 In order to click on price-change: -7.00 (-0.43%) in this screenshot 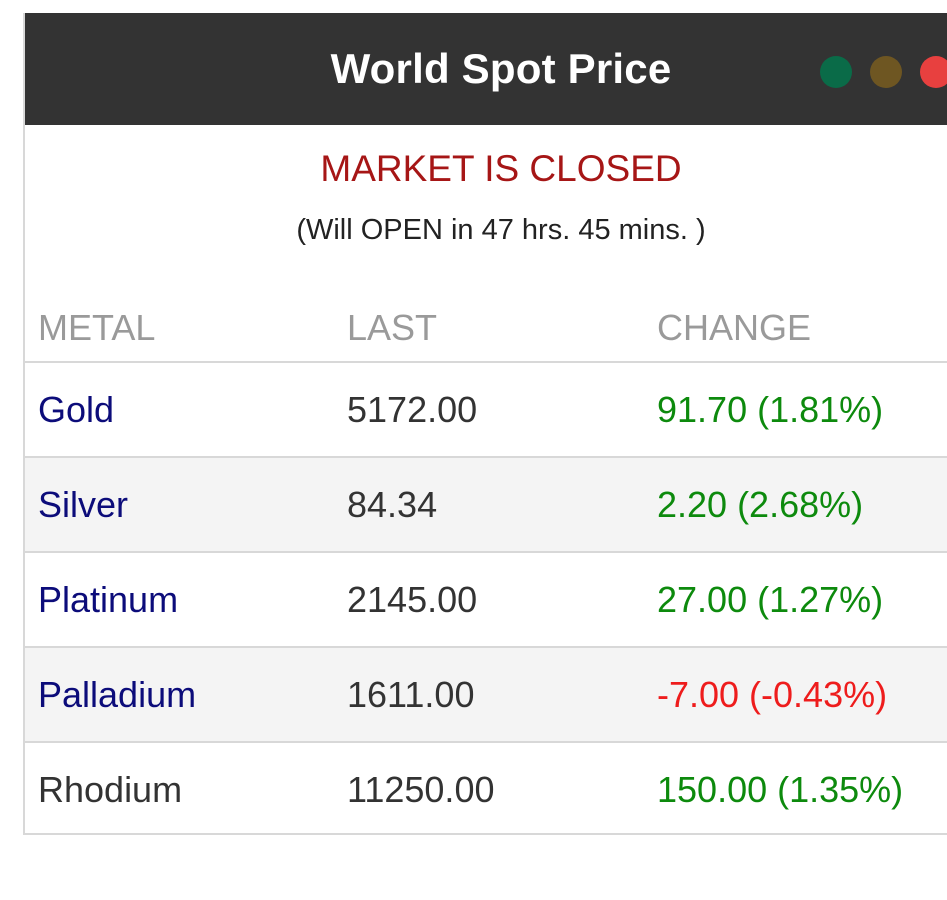, I will do `click(772, 694)`.